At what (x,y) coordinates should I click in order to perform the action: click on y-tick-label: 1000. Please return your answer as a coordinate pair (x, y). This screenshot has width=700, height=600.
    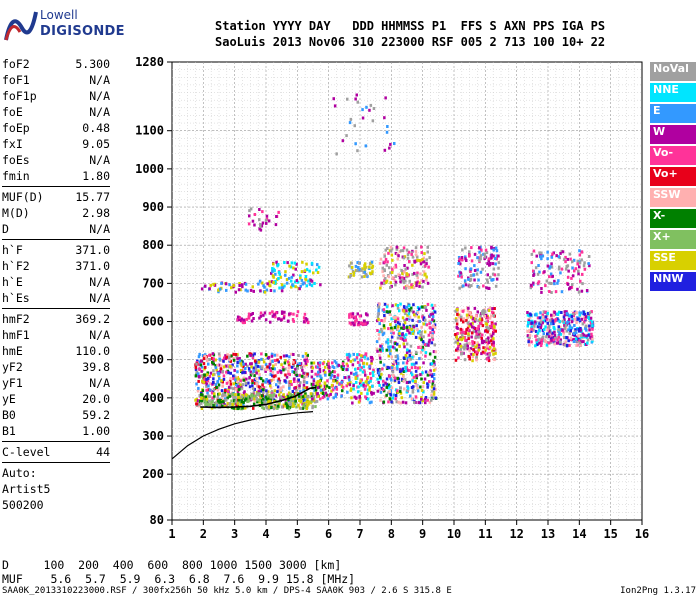
    Looking at the image, I should click on (149, 169).